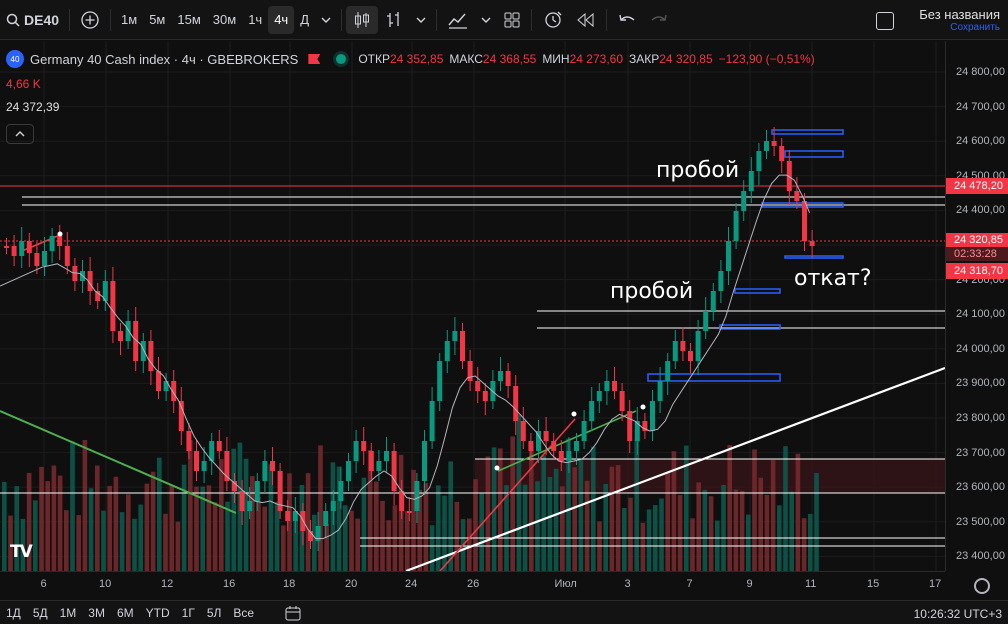 This screenshot has width=1008, height=624. I want to click on undo-icon, so click(627, 17).